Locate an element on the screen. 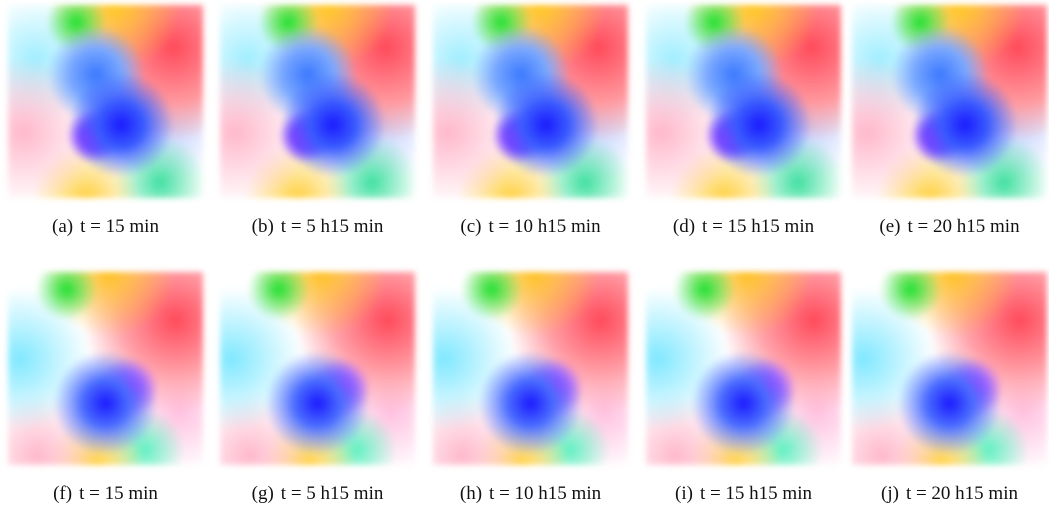 The height and width of the screenshot is (513, 1049). subfigure-caption: (e) t = 20 h15 min is located at coordinates (943, 227).